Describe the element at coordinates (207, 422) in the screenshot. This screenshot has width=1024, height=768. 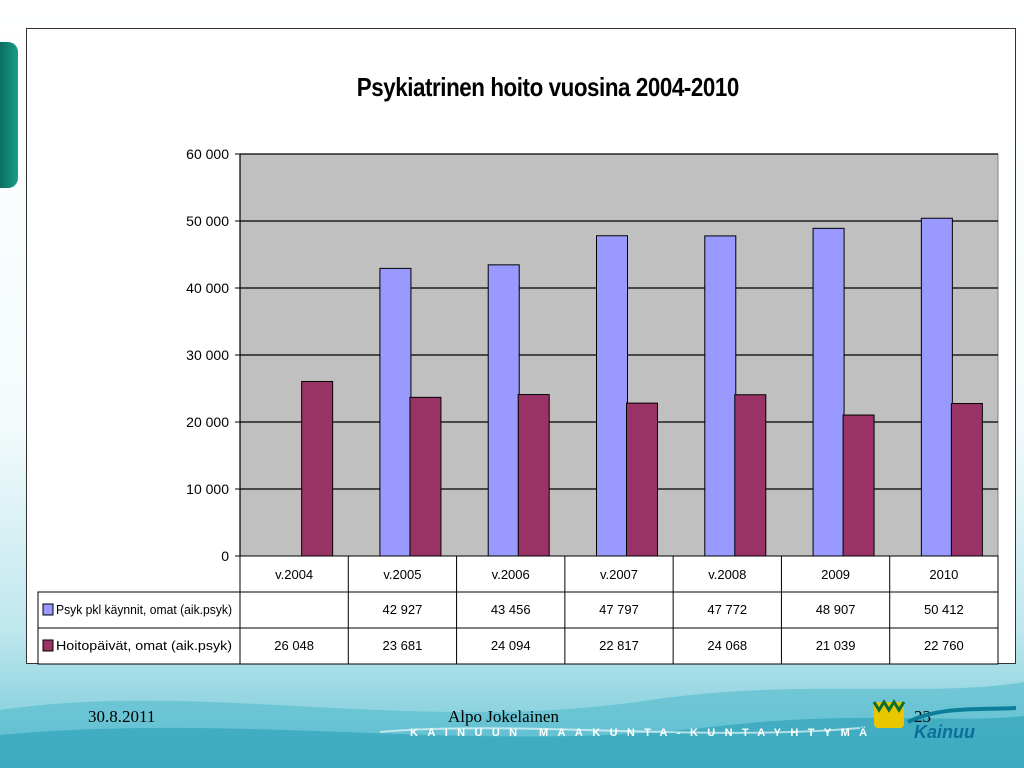
I see `y-tick-label: 20 000` at that location.